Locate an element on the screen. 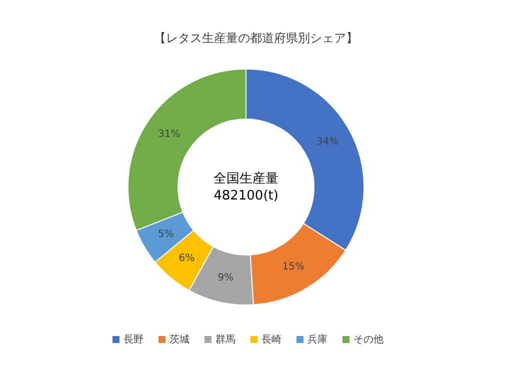 The width and height of the screenshot is (512, 374). legend-label: その他 is located at coordinates (369, 340).